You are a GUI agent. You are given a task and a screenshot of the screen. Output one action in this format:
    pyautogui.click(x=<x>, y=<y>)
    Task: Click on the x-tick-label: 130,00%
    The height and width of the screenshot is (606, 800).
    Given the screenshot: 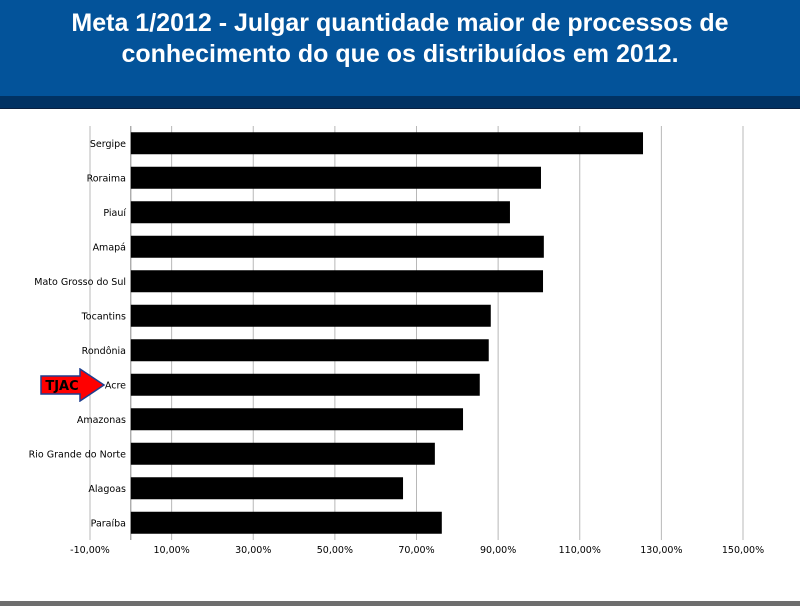 What is the action you would take?
    pyautogui.click(x=661, y=550)
    